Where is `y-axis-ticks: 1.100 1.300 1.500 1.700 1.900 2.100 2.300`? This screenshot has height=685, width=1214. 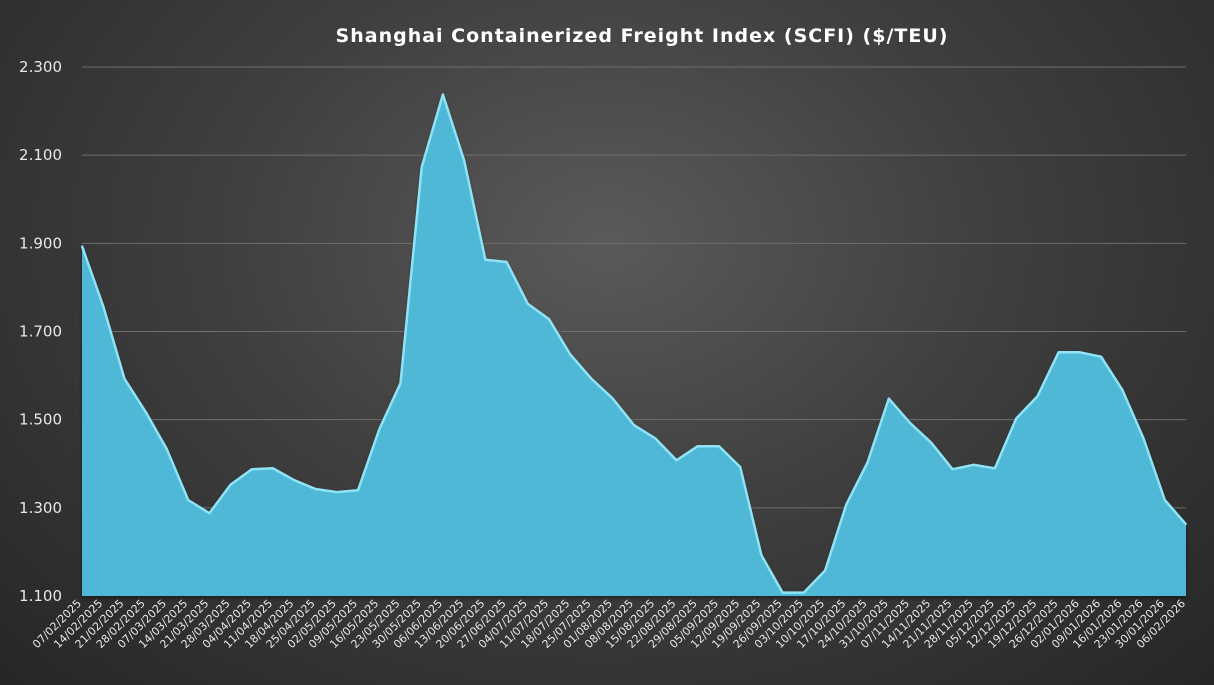 y-axis-ticks: 1.100 1.300 1.500 1.700 1.900 2.100 2.300 is located at coordinates (40, 331).